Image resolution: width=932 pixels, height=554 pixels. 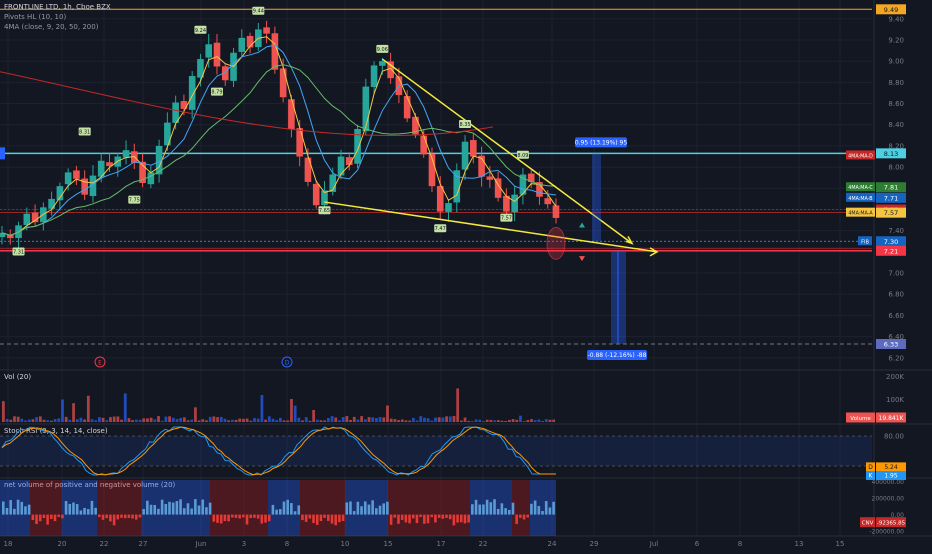 What do you see at coordinates (896, 19) in the screenshot?
I see `price-tick-label: 9.40` at bounding box center [896, 19].